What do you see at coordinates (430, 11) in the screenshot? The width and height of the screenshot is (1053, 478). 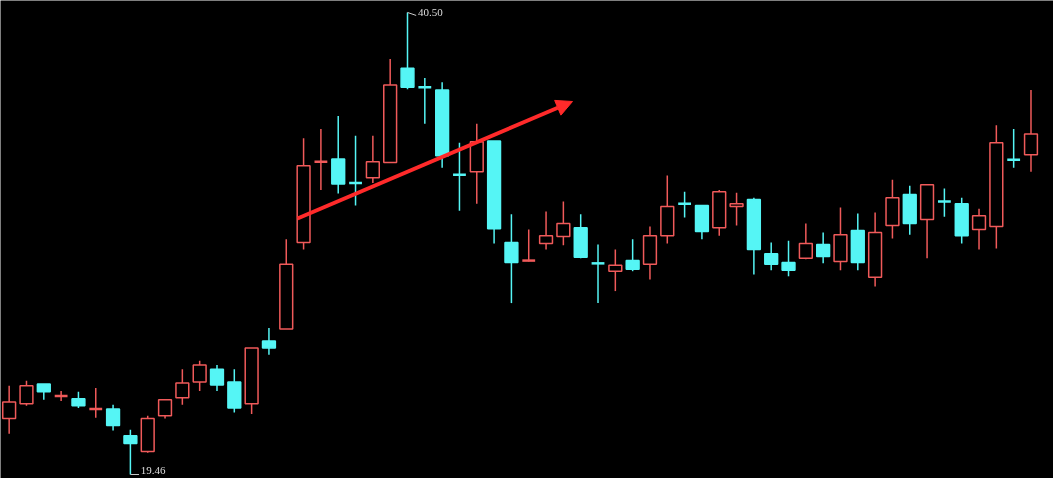 I see `annotation: 40.50` at bounding box center [430, 11].